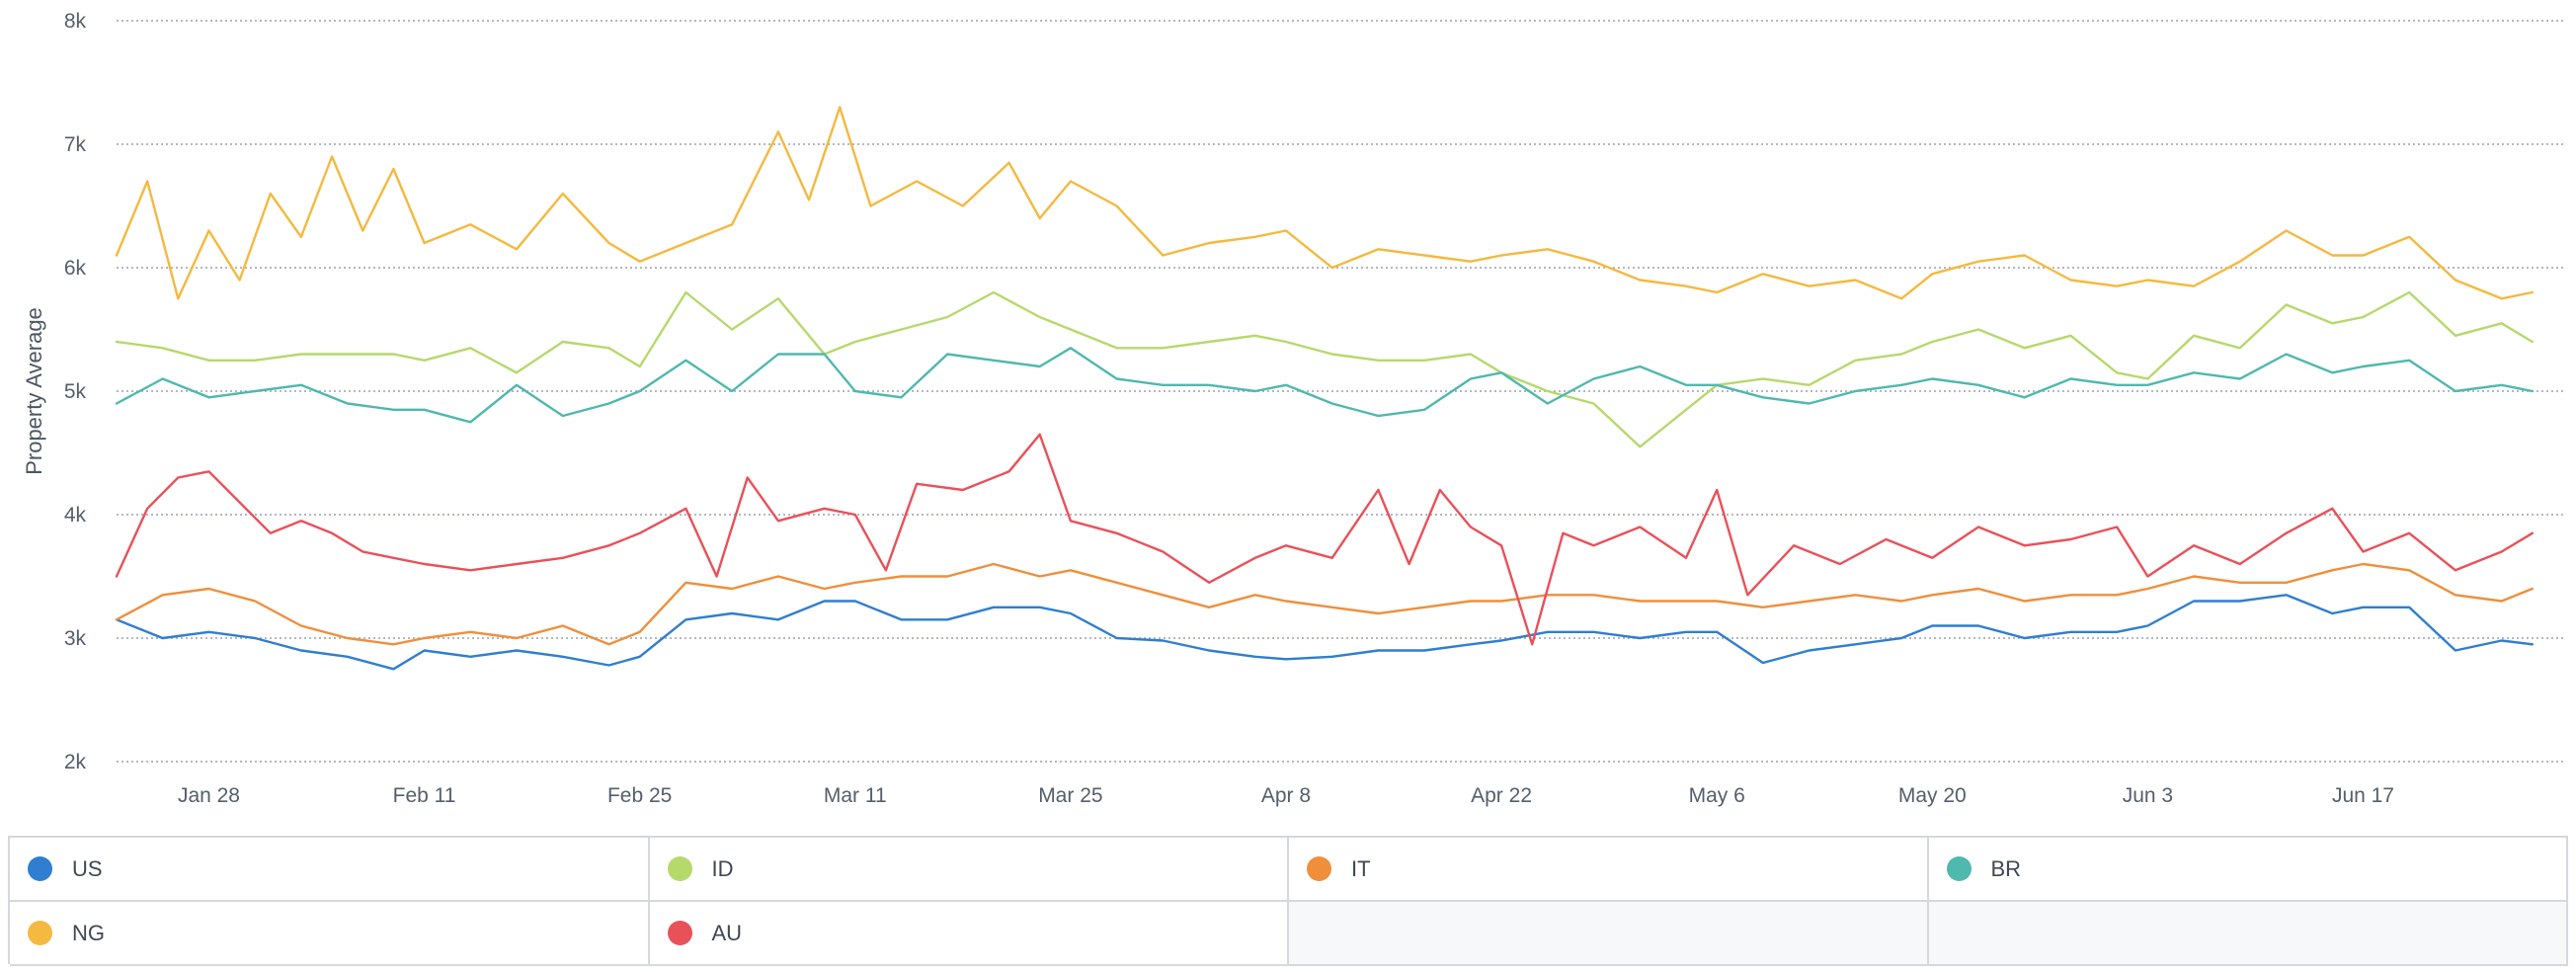 This screenshot has width=2576, height=972. What do you see at coordinates (209, 795) in the screenshot?
I see `x-tick-label: Jan 28` at bounding box center [209, 795].